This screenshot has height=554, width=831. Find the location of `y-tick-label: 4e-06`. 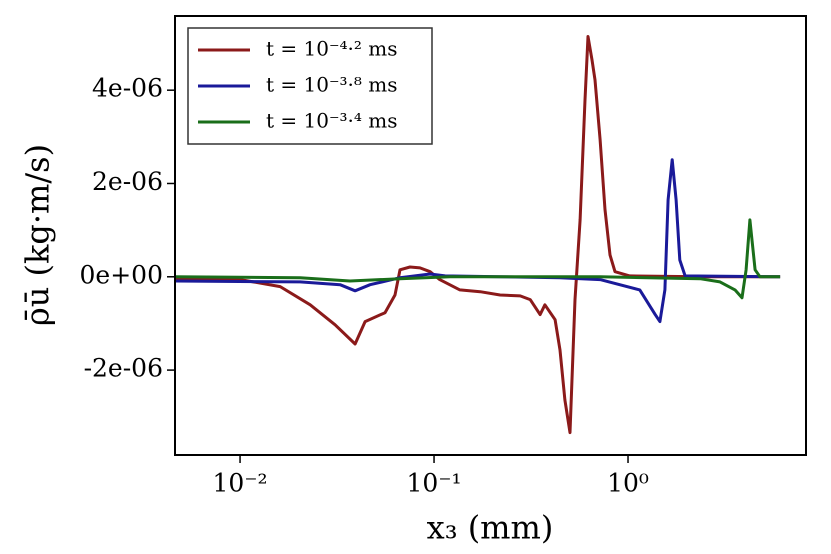

y-tick-label: 4e-06 is located at coordinates (127, 88).